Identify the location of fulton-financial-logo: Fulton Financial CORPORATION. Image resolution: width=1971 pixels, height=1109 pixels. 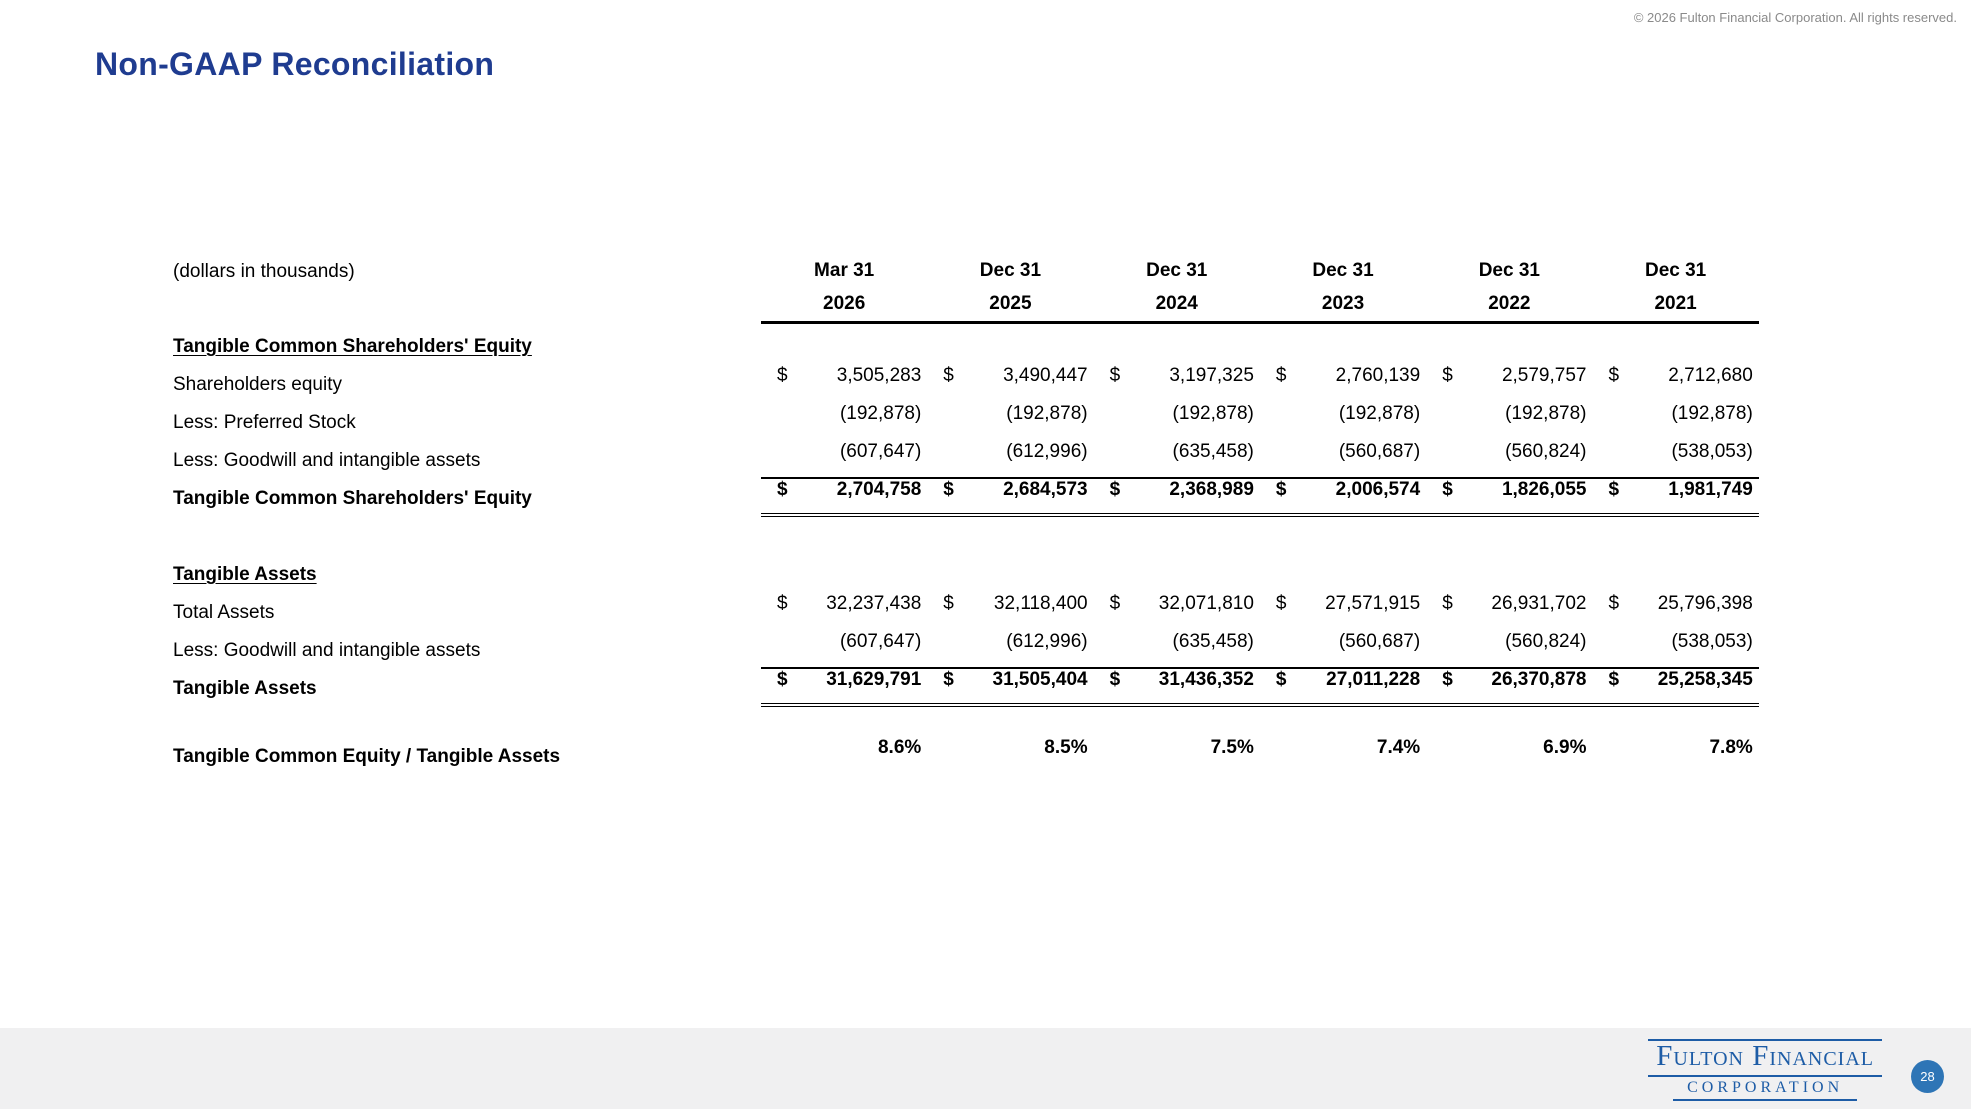
(1765, 1070).